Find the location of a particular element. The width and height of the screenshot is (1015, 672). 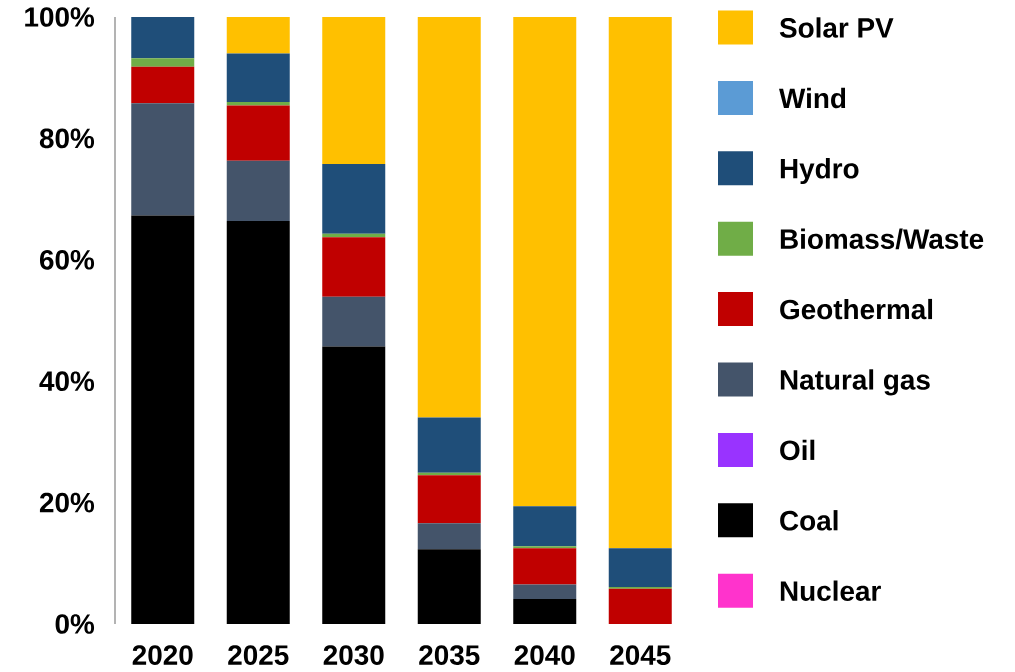

legend-label: Solar PV is located at coordinates (836, 27).